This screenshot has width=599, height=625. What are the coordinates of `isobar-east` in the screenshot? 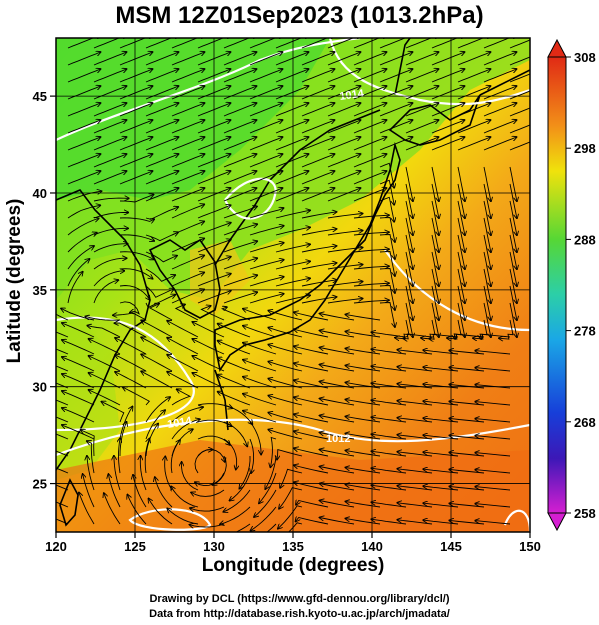 It's located at (457, 290).